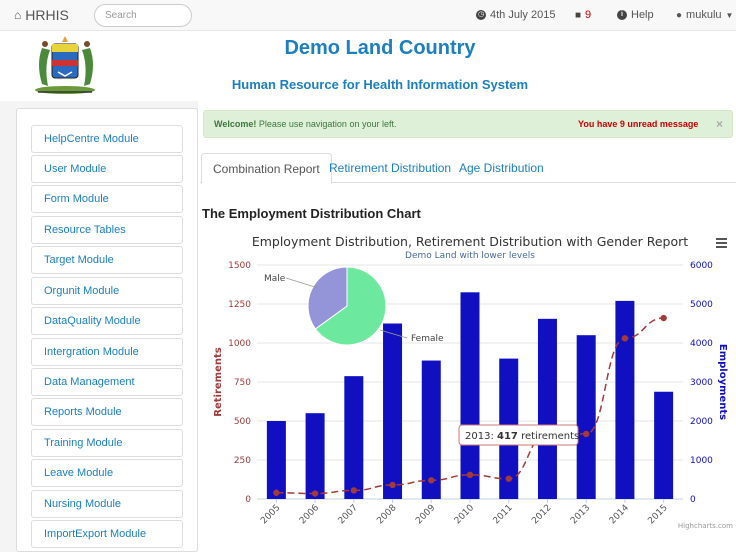  Describe the element at coordinates (348, 514) in the screenshot. I see `x-tick-label: 2007` at that location.